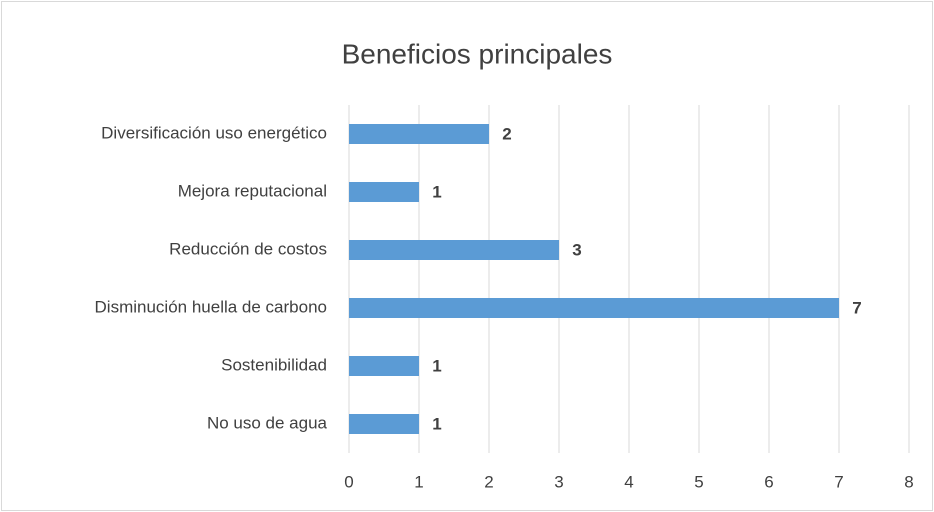 This screenshot has height=512, width=934. What do you see at coordinates (214, 132) in the screenshot?
I see `y-tick-label: Diversificación uso energético` at bounding box center [214, 132].